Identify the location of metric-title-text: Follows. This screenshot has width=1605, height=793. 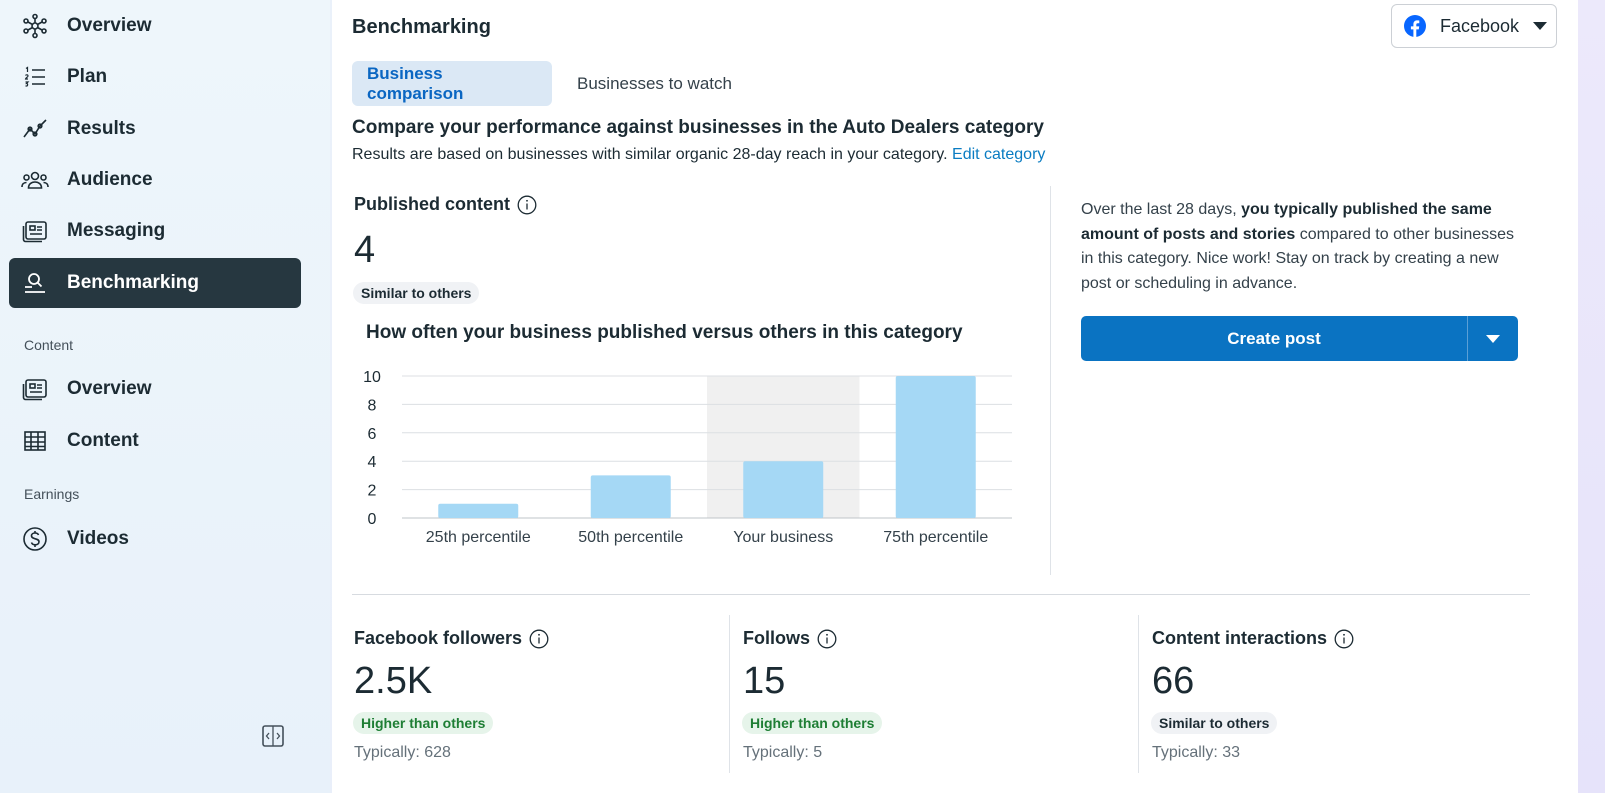
(776, 638).